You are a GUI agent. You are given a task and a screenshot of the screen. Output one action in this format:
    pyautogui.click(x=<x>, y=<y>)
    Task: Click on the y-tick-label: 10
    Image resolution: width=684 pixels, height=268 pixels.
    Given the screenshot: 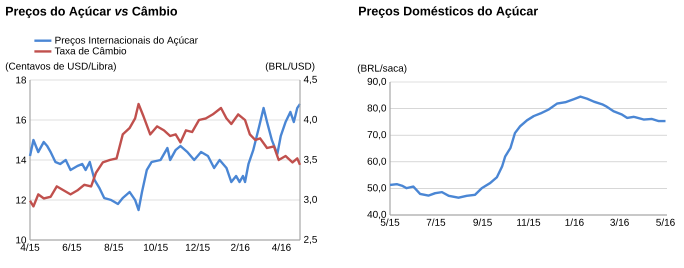 What is the action you would take?
    pyautogui.click(x=21, y=240)
    